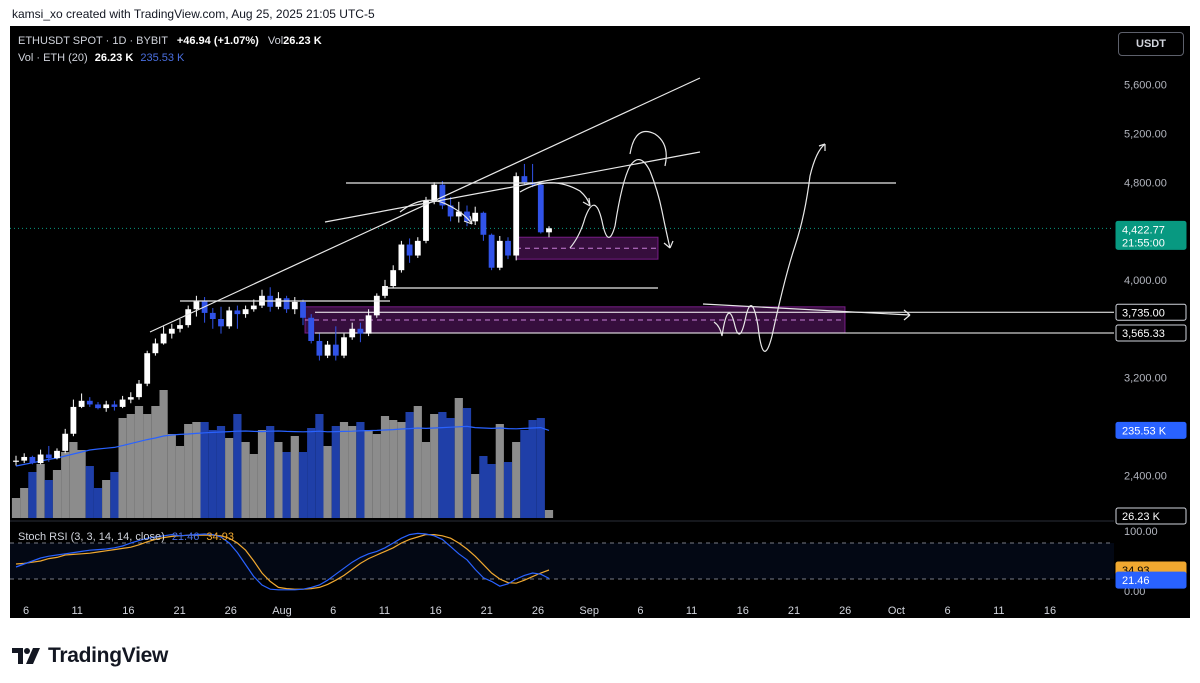 Image resolution: width=1200 pixels, height=683 pixels. Describe the element at coordinates (1151, 44) in the screenshot. I see `currency-button: USDT` at that location.